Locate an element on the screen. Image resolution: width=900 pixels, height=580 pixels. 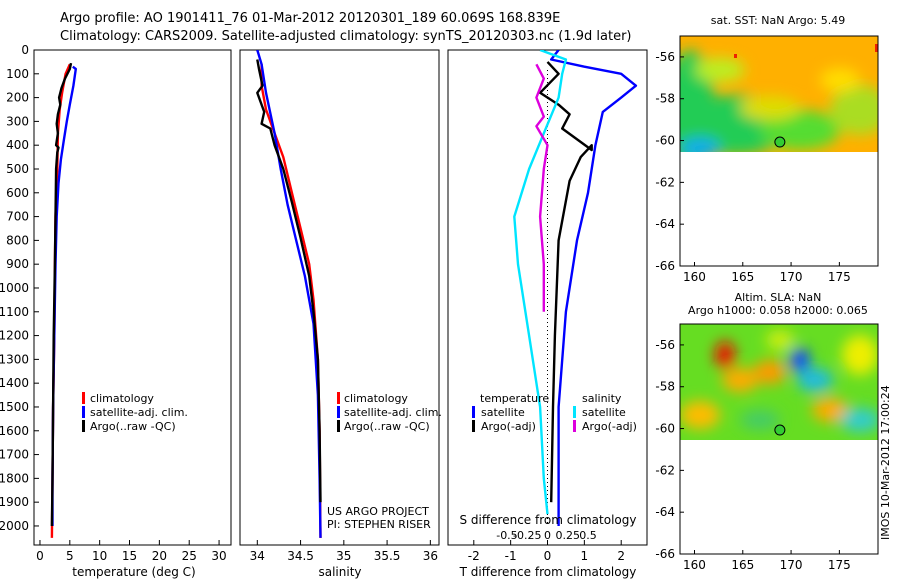
temperature-axis-label: temperature (deg C) is located at coordinates (133, 572).